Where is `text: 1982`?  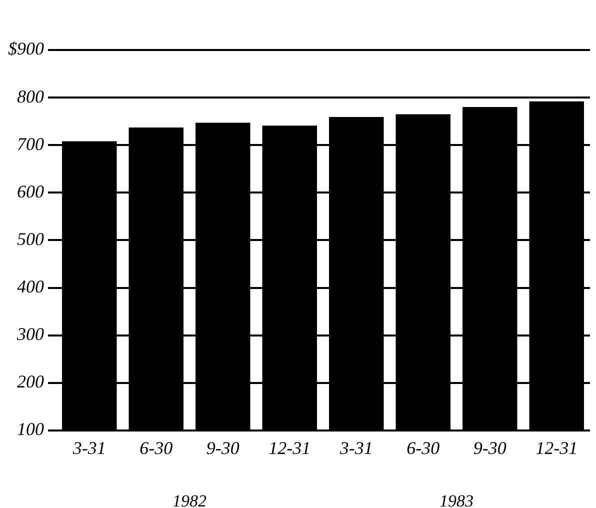
text: 1982 is located at coordinates (189, 499).